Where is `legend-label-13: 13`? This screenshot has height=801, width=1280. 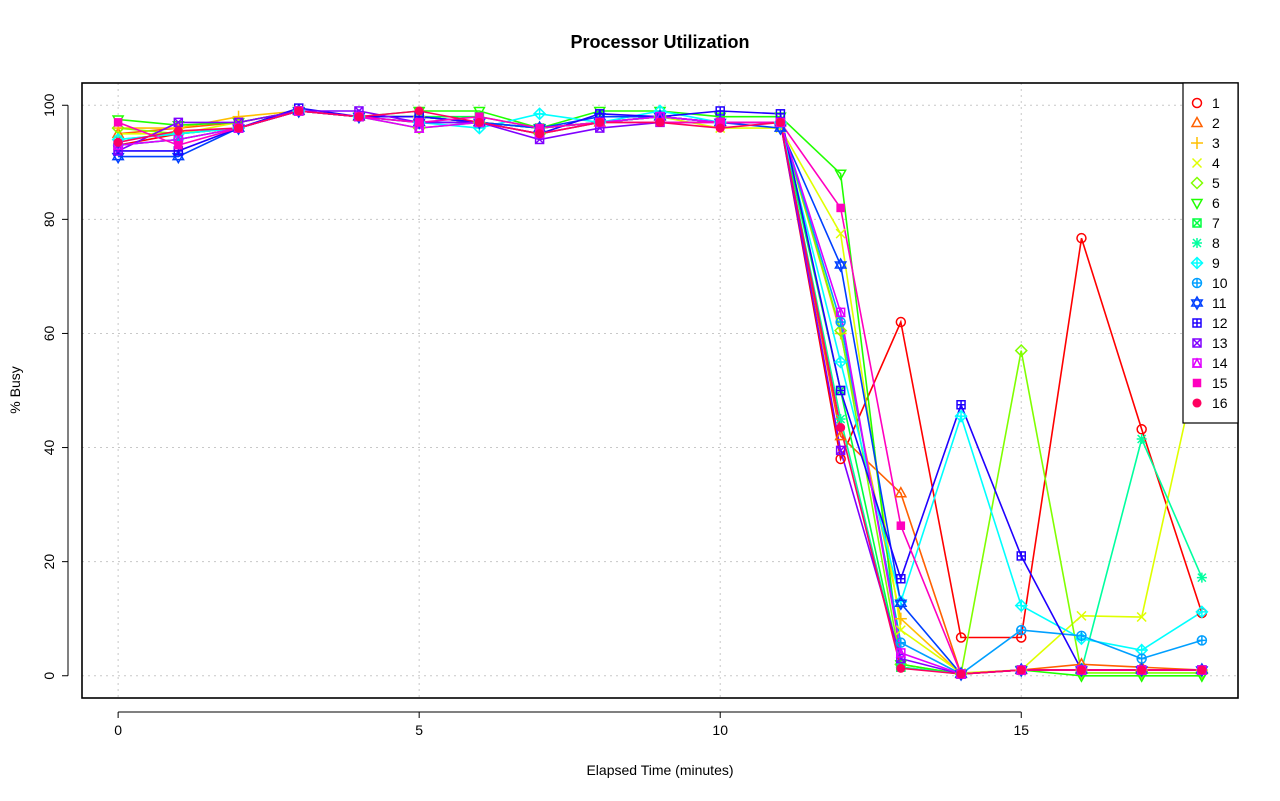
legend-label-13: 13 is located at coordinates (1220, 343).